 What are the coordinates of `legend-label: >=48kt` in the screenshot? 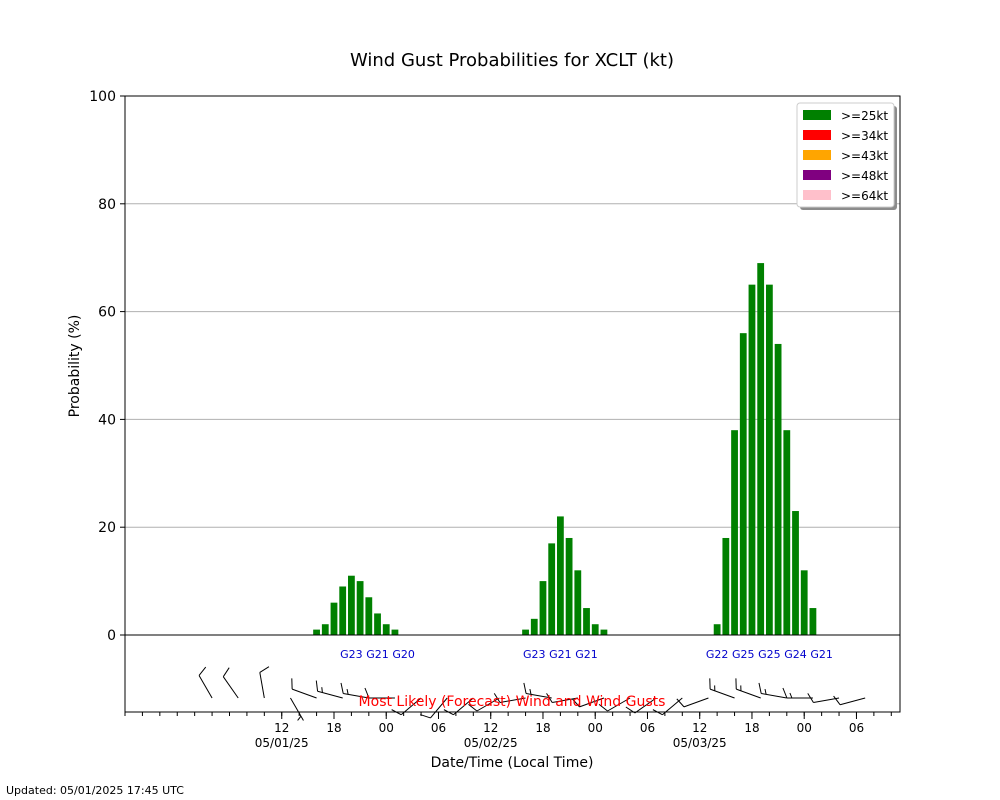 It's located at (864, 176).